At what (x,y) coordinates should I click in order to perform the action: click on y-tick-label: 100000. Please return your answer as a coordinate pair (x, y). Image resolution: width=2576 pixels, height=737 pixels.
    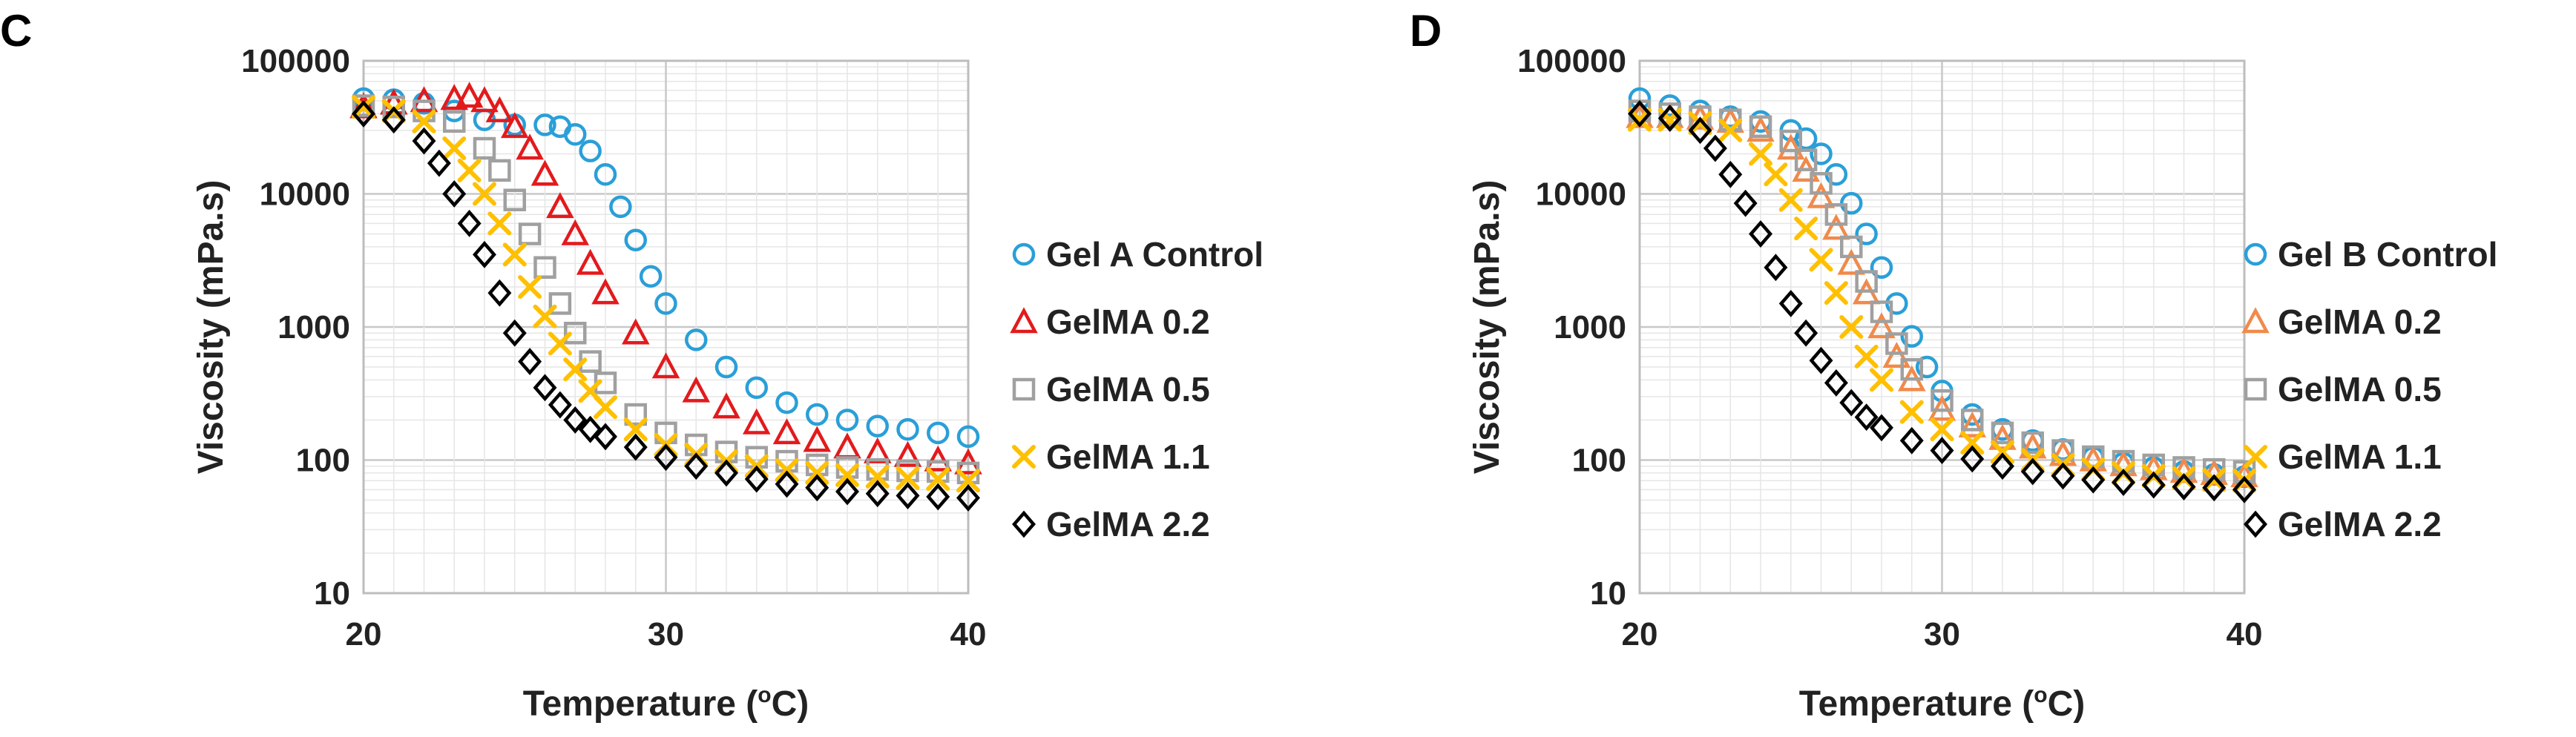
    Looking at the image, I should click on (1571, 61).